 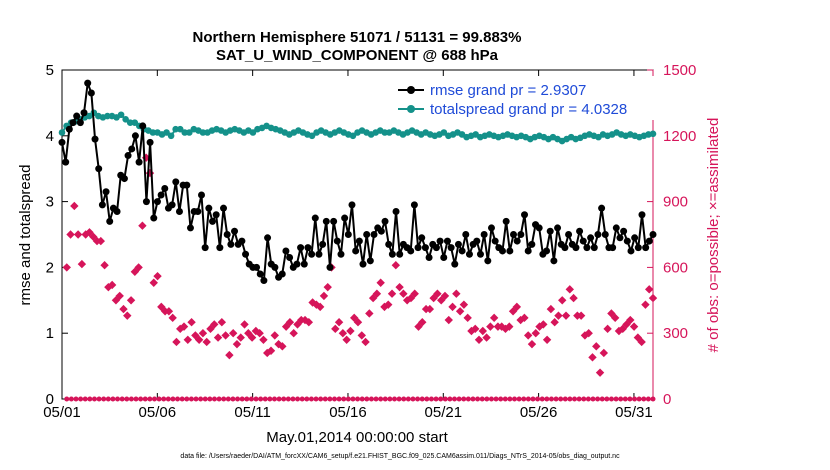 What do you see at coordinates (675, 202) in the screenshot?
I see `y-right-tick-label: 900` at bounding box center [675, 202].